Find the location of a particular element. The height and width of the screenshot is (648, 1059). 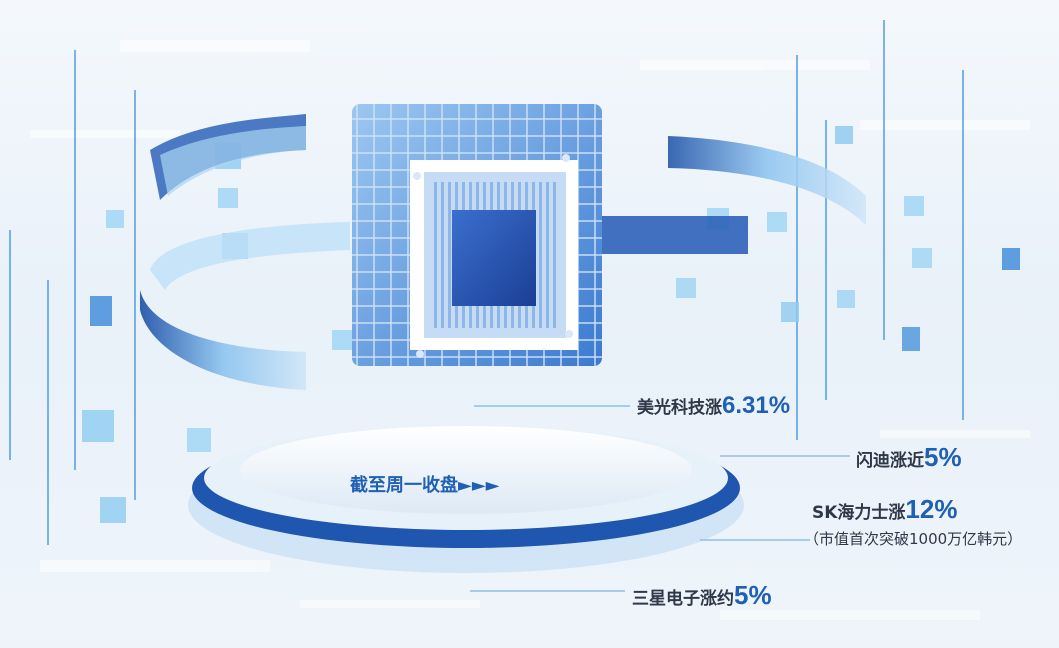

sandisk-change: 5% is located at coordinates (943, 457).